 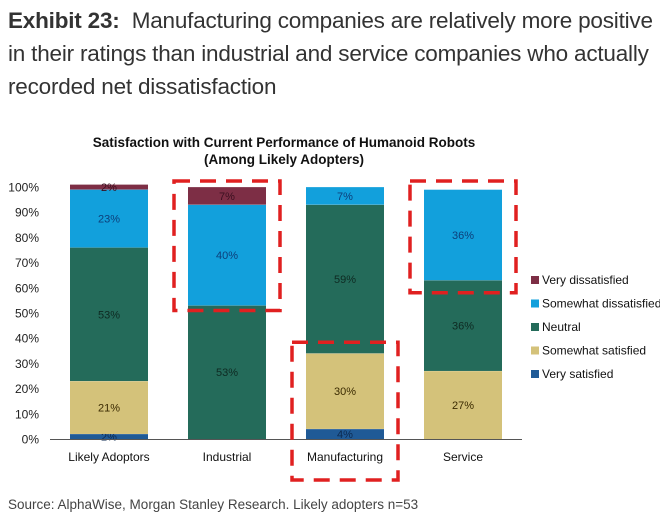 I want to click on y-tick-label: 70%, so click(x=27, y=263).